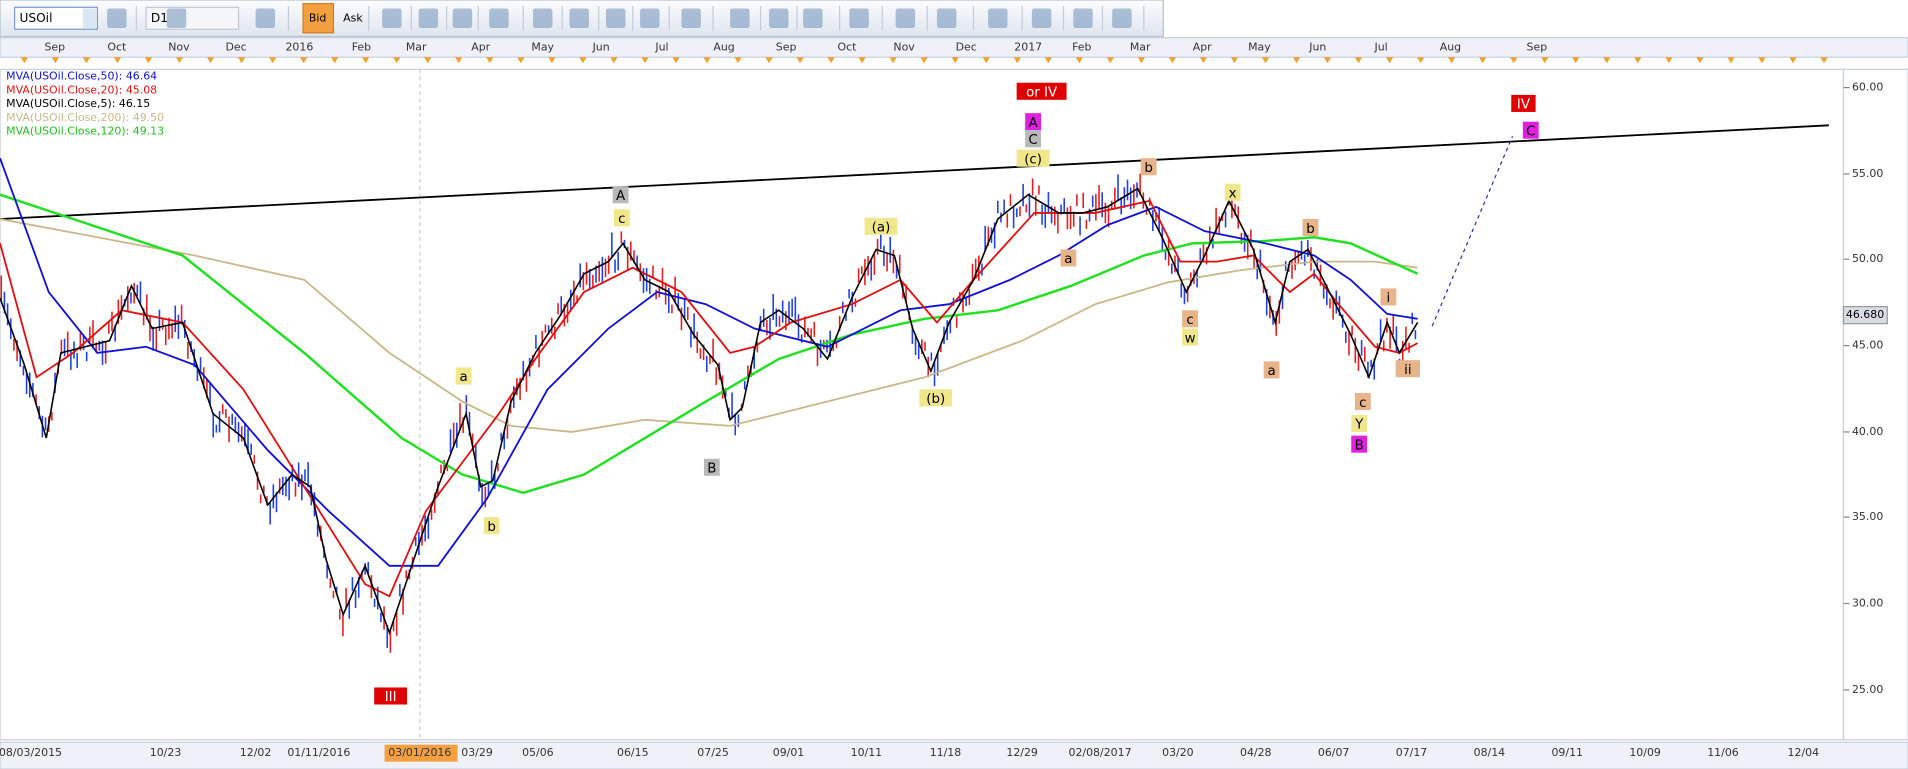 This screenshot has height=769, width=1908. Describe the element at coordinates (713, 752) in the screenshot. I see `date-label: 07/25` at that location.